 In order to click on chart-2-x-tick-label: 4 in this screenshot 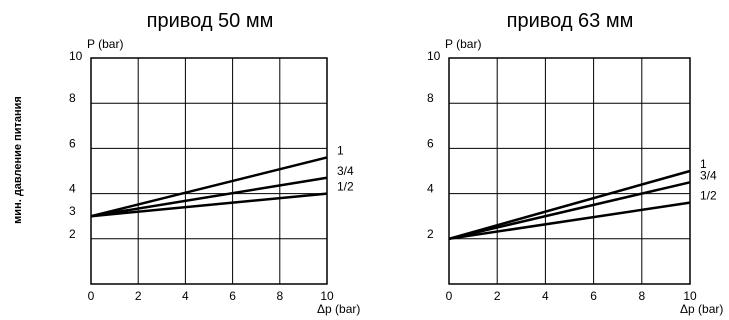, I will do `click(545, 296)`.